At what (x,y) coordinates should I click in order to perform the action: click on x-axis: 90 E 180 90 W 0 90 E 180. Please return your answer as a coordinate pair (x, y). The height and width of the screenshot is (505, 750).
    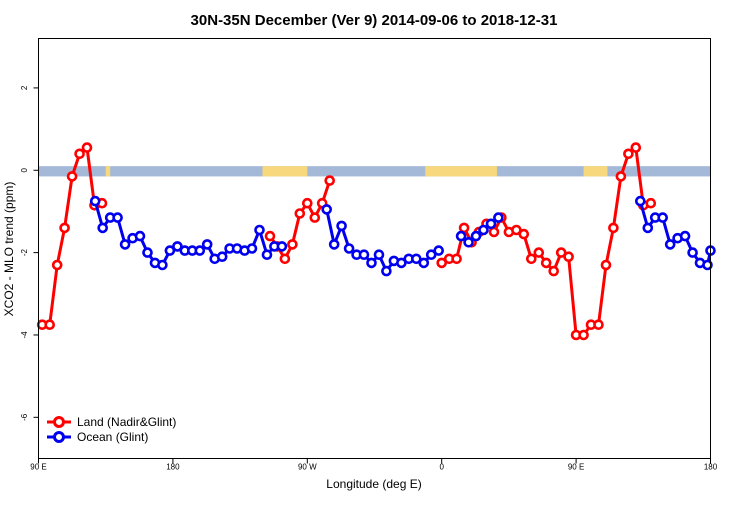
    Looking at the image, I should click on (374, 465).